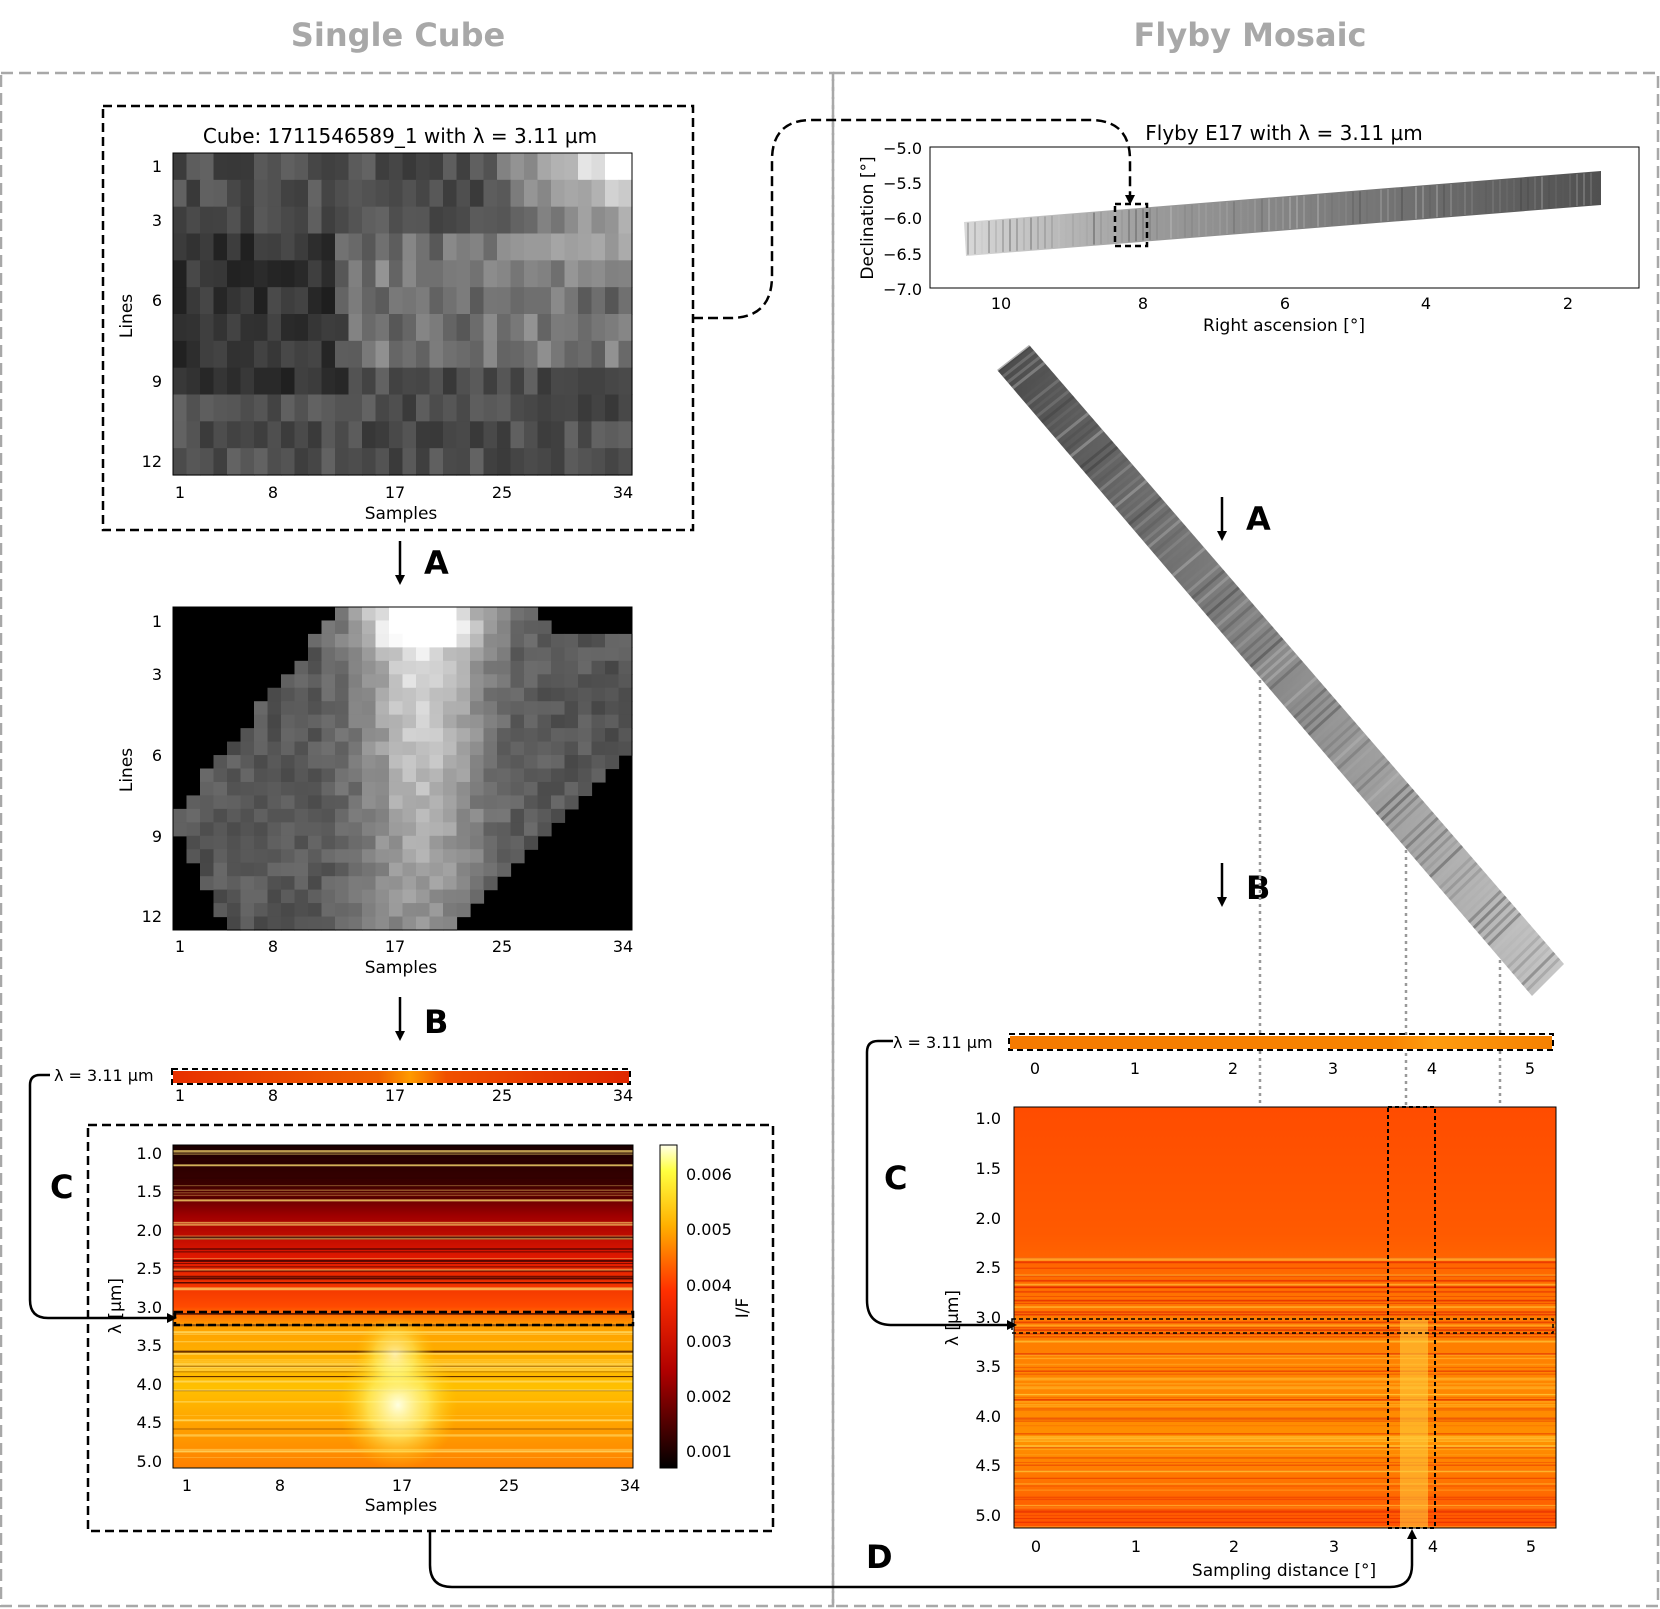  What do you see at coordinates (1433, 1546) in the screenshot?
I see `tick-label: 4` at bounding box center [1433, 1546].